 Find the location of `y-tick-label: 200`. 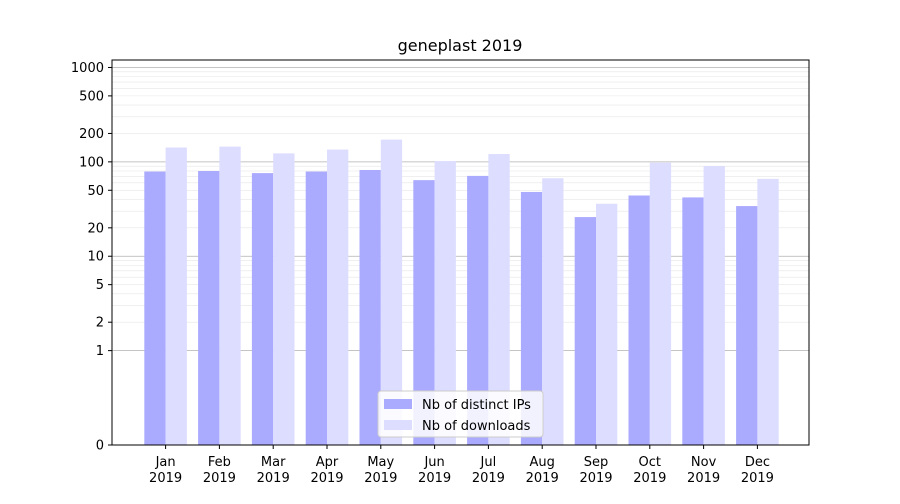

y-tick-label: 200 is located at coordinates (91, 134).